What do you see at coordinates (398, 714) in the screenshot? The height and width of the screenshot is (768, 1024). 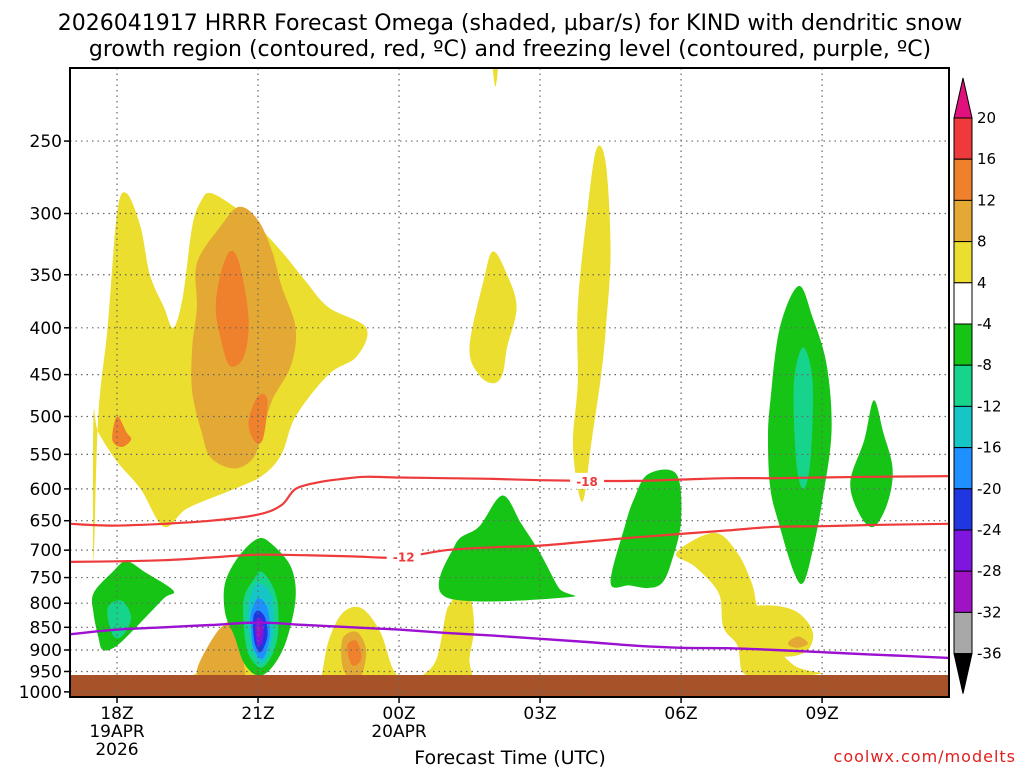 I see `x-tick-label: 00Z` at bounding box center [398, 714].